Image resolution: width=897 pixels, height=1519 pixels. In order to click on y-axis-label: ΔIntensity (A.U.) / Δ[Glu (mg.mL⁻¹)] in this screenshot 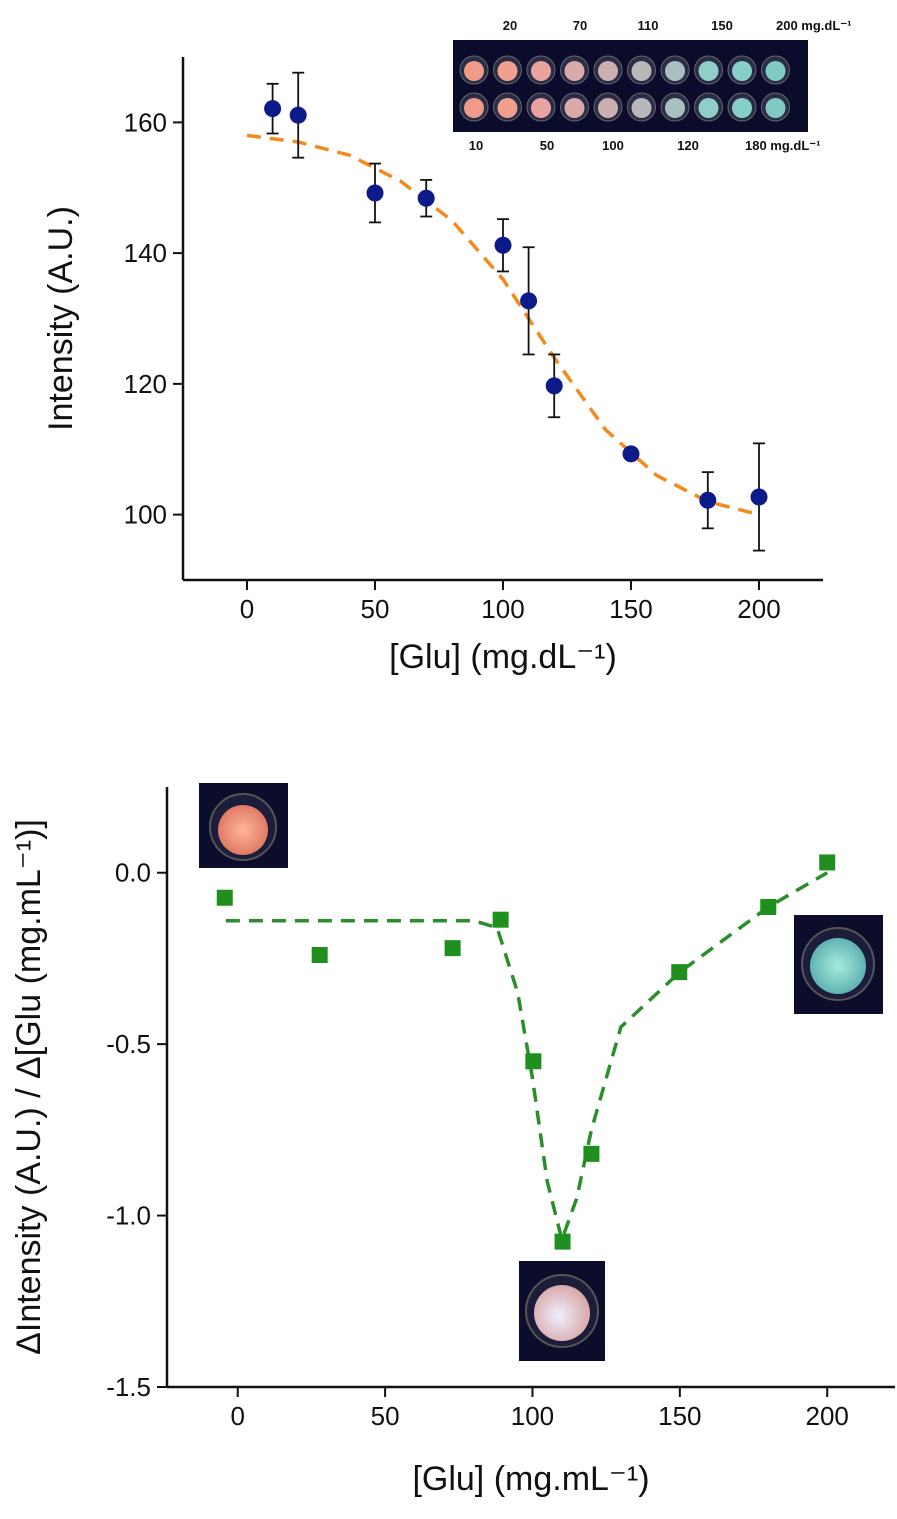, I will do `click(29, 1087)`.